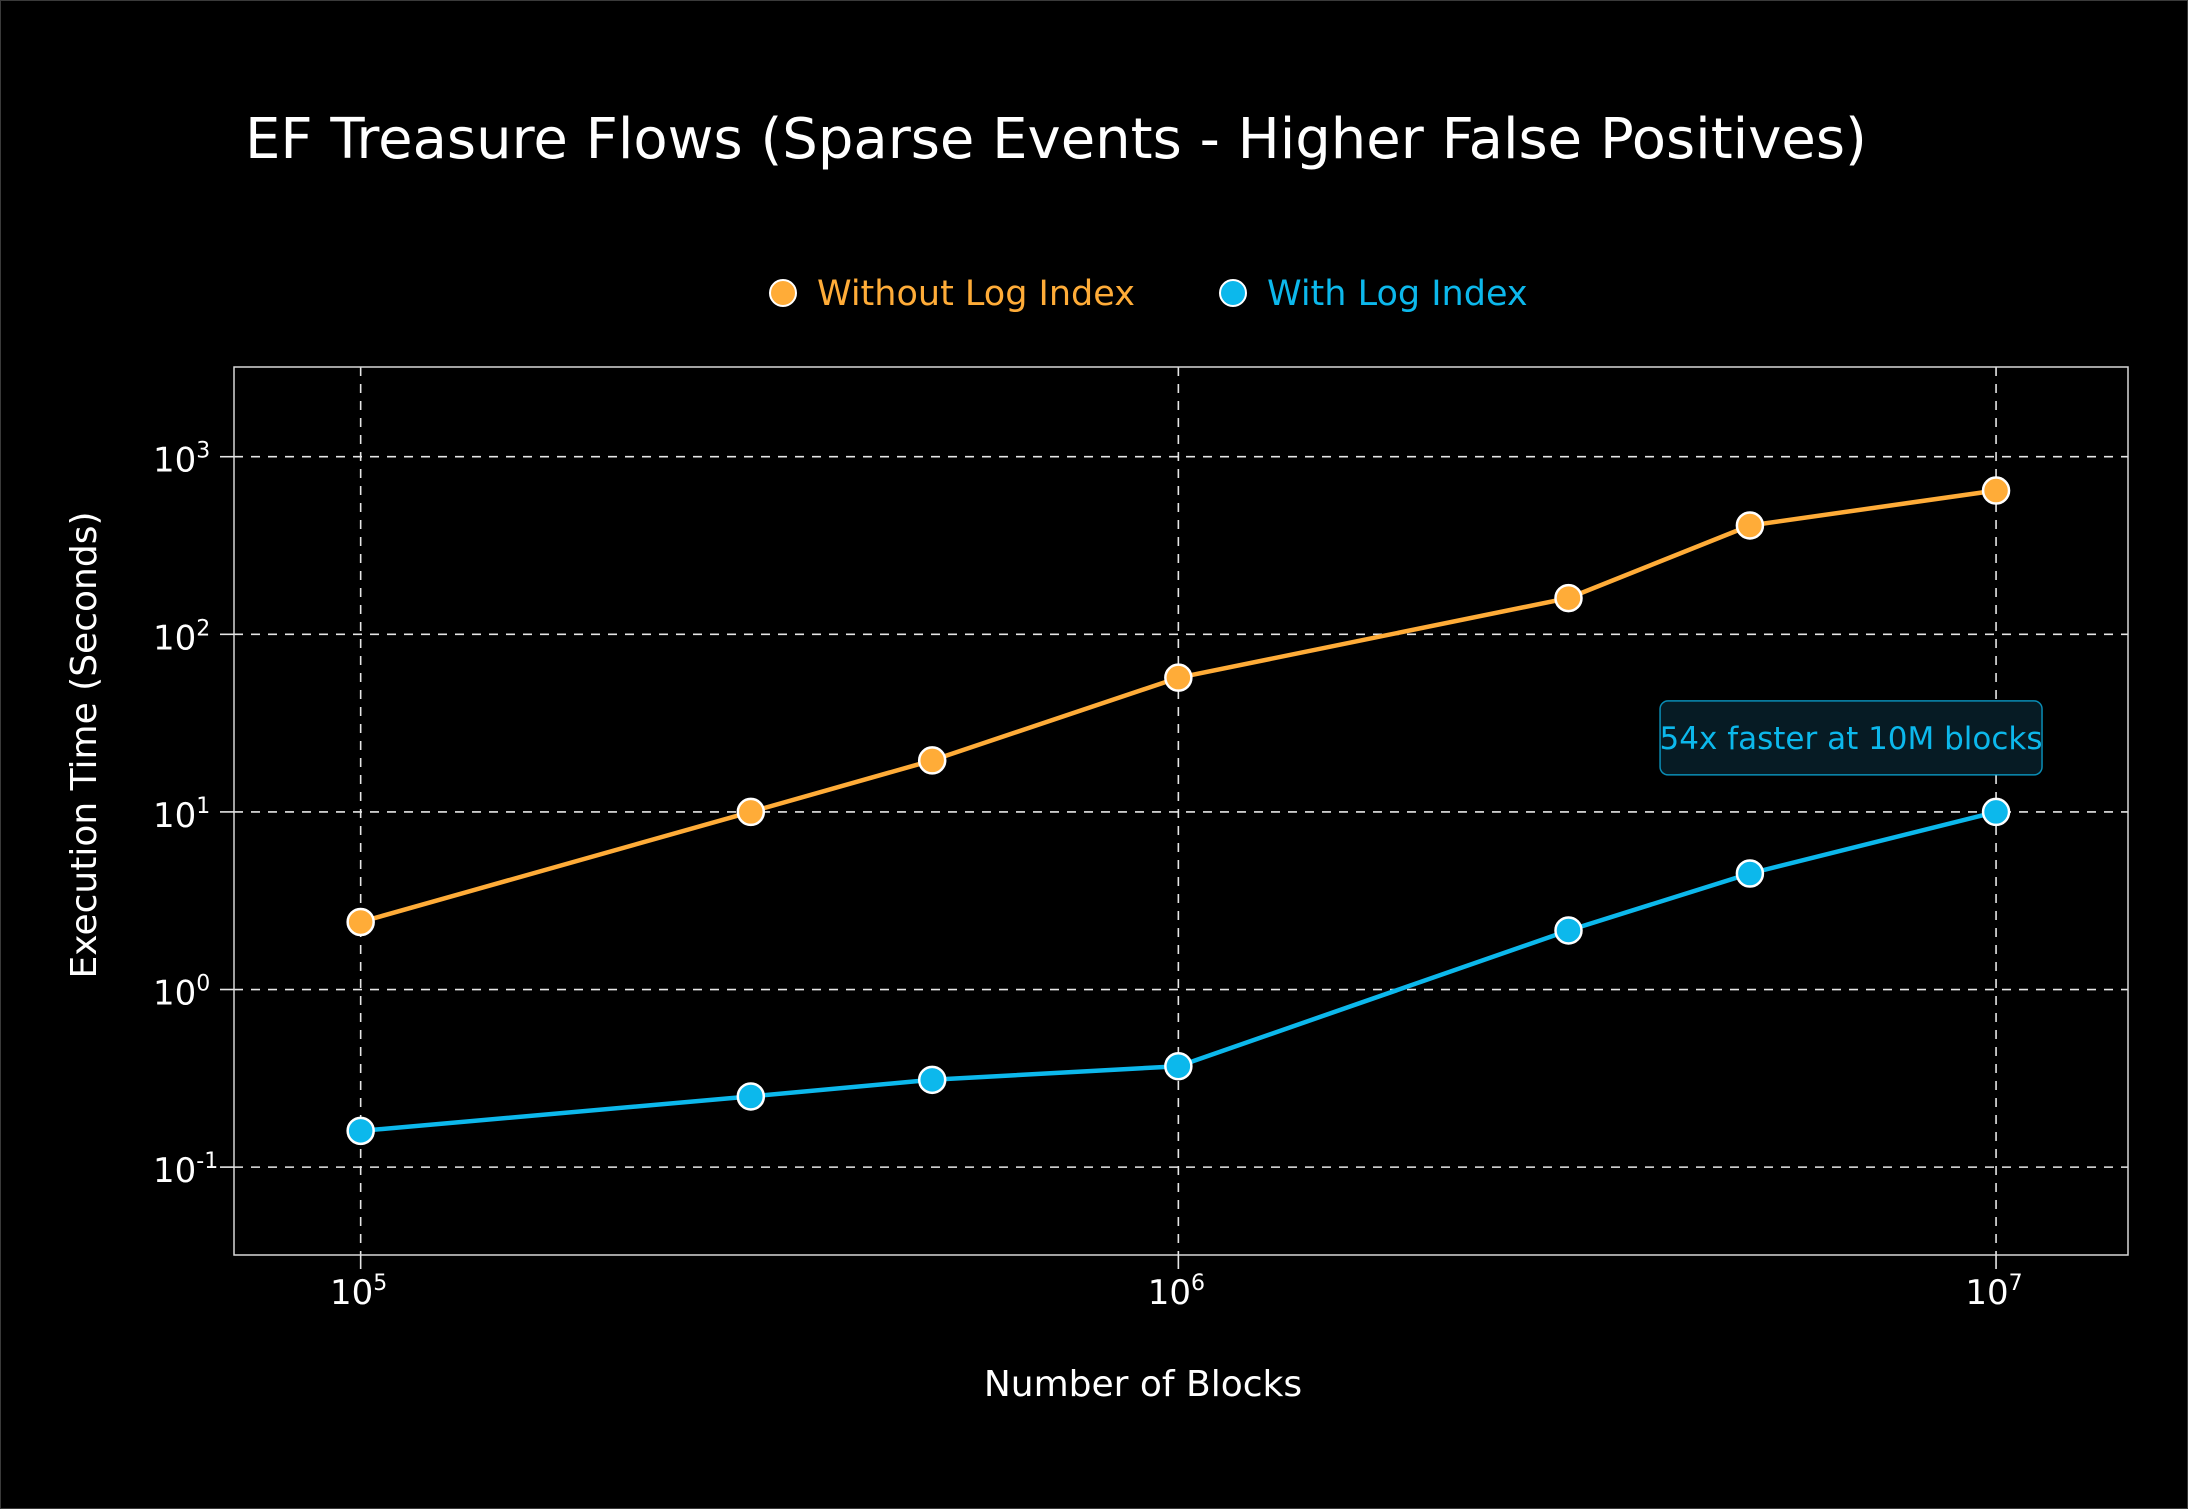 This screenshot has height=1509, width=2188. I want to click on y-tick-label: 10⁰, so click(181, 993).